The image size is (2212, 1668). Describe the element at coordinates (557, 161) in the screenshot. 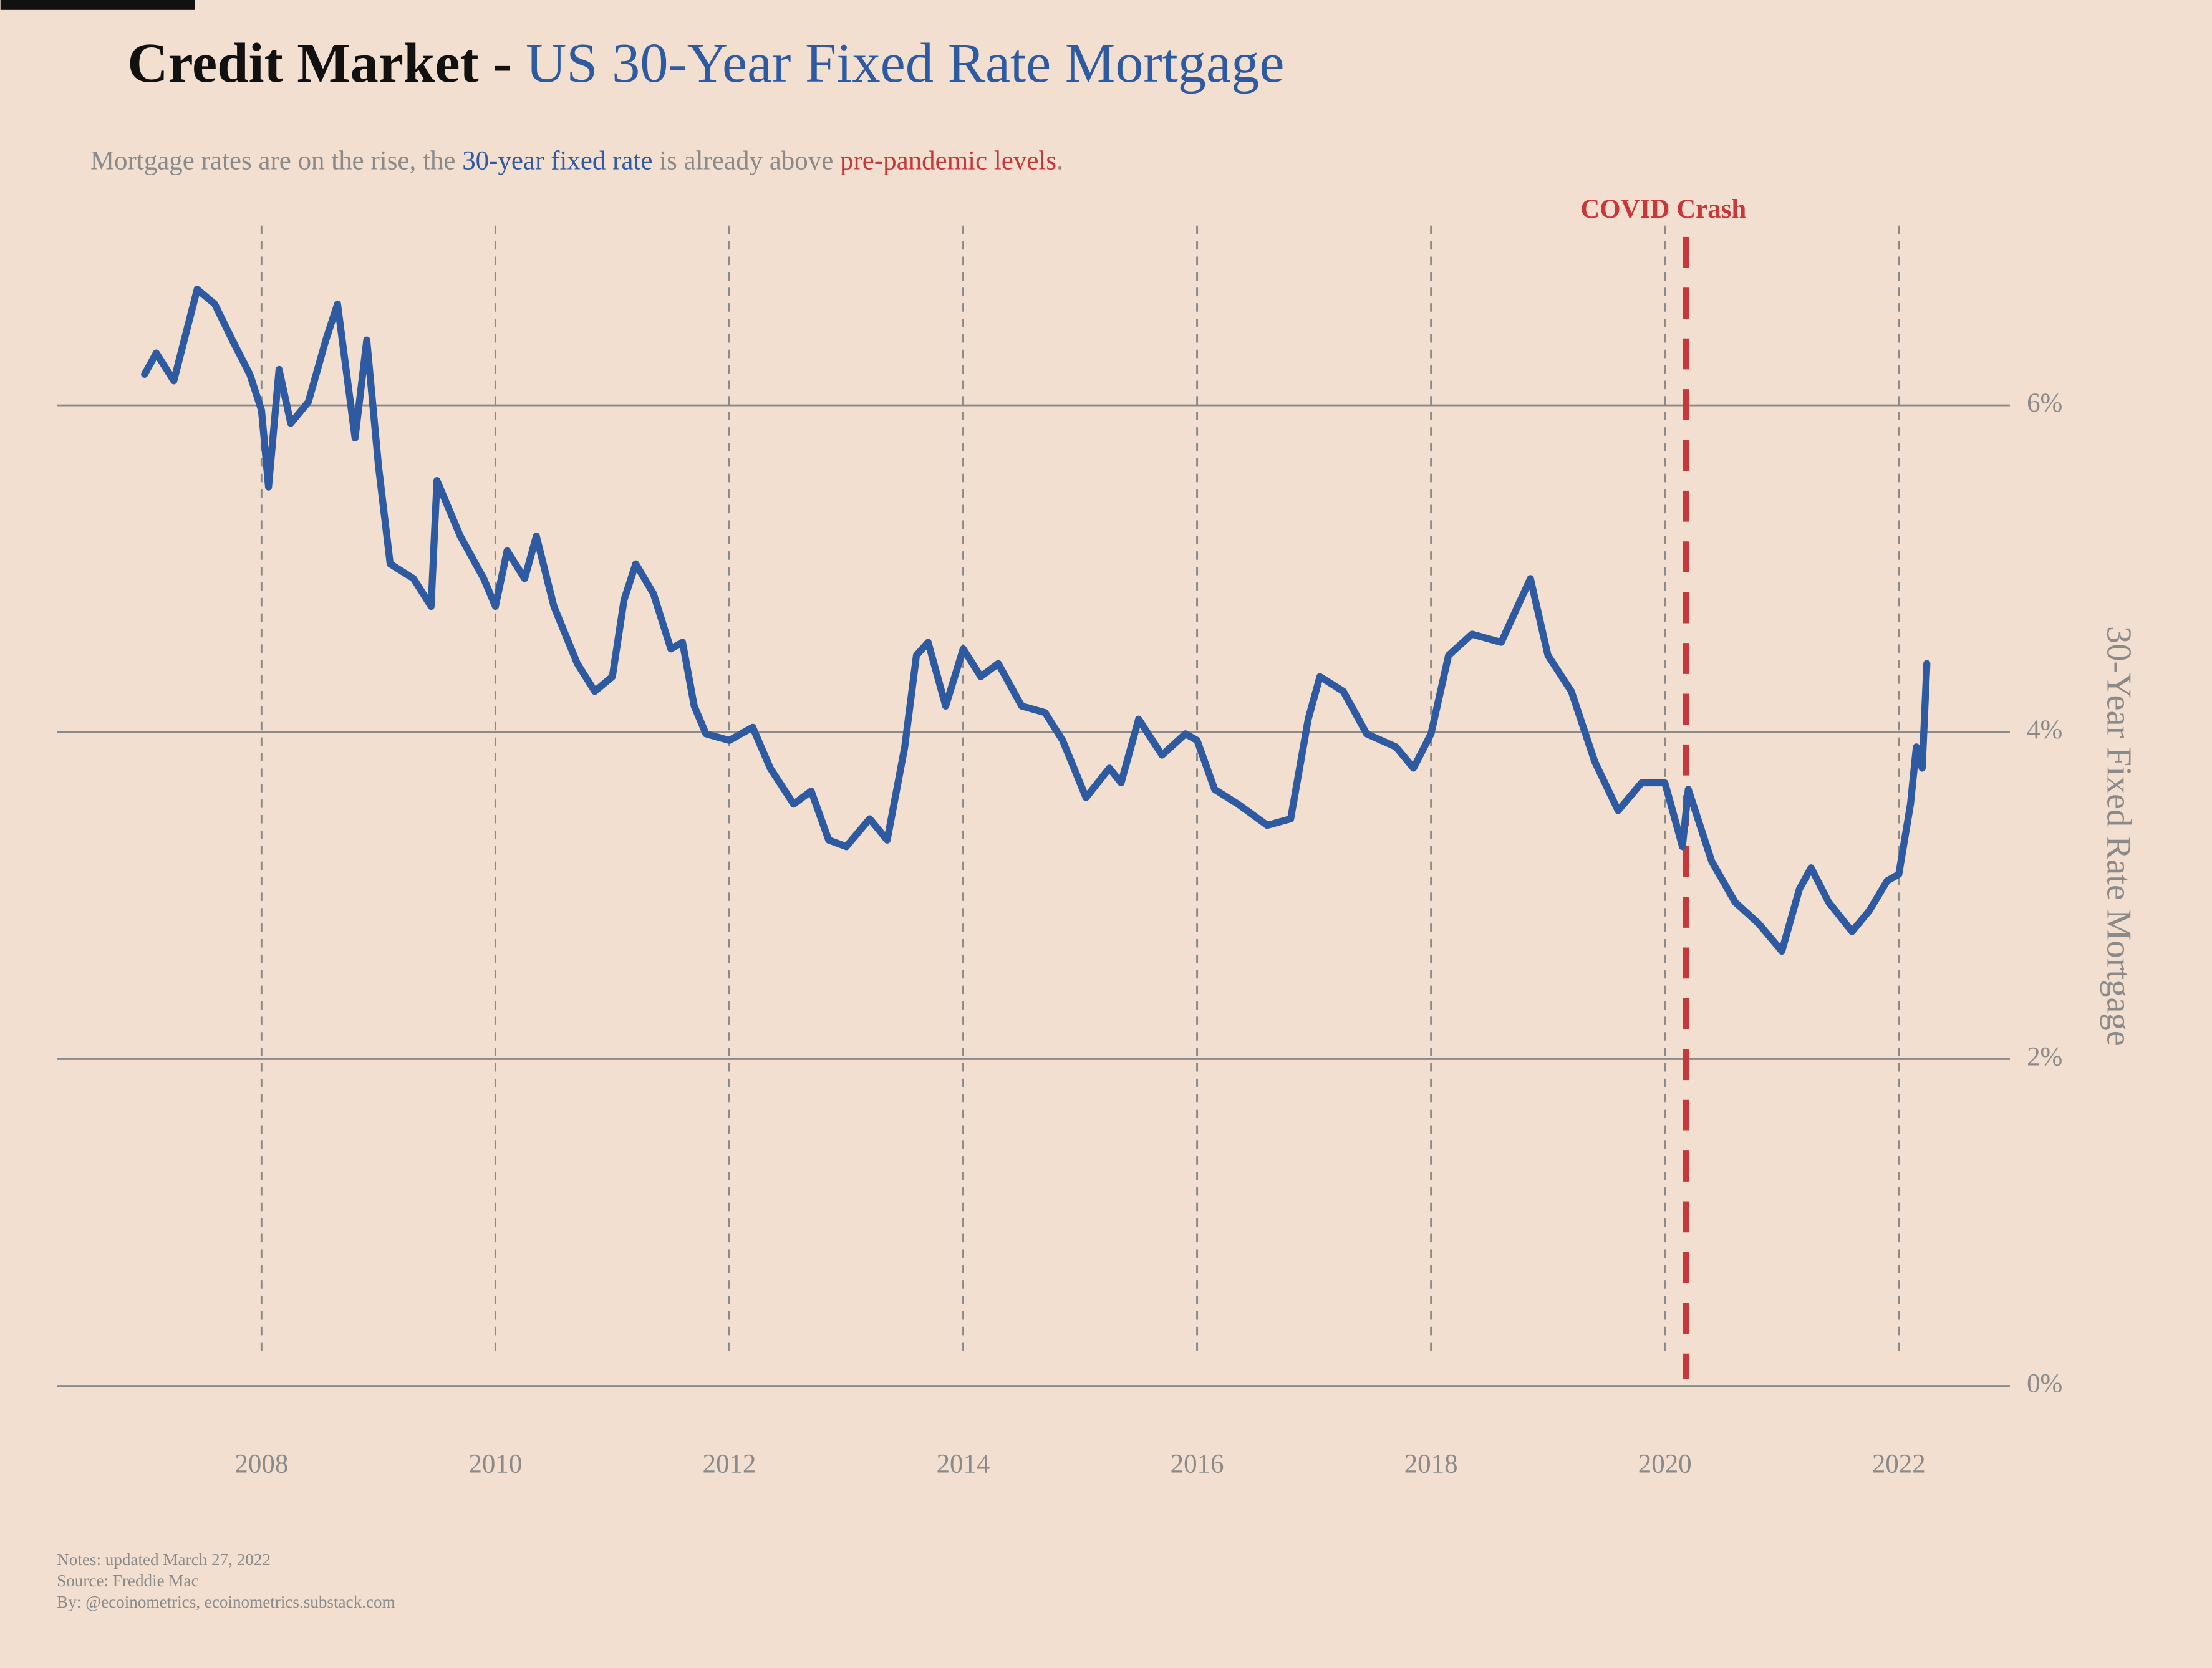

I see `subtitle-part: 30-year fixed rate` at that location.